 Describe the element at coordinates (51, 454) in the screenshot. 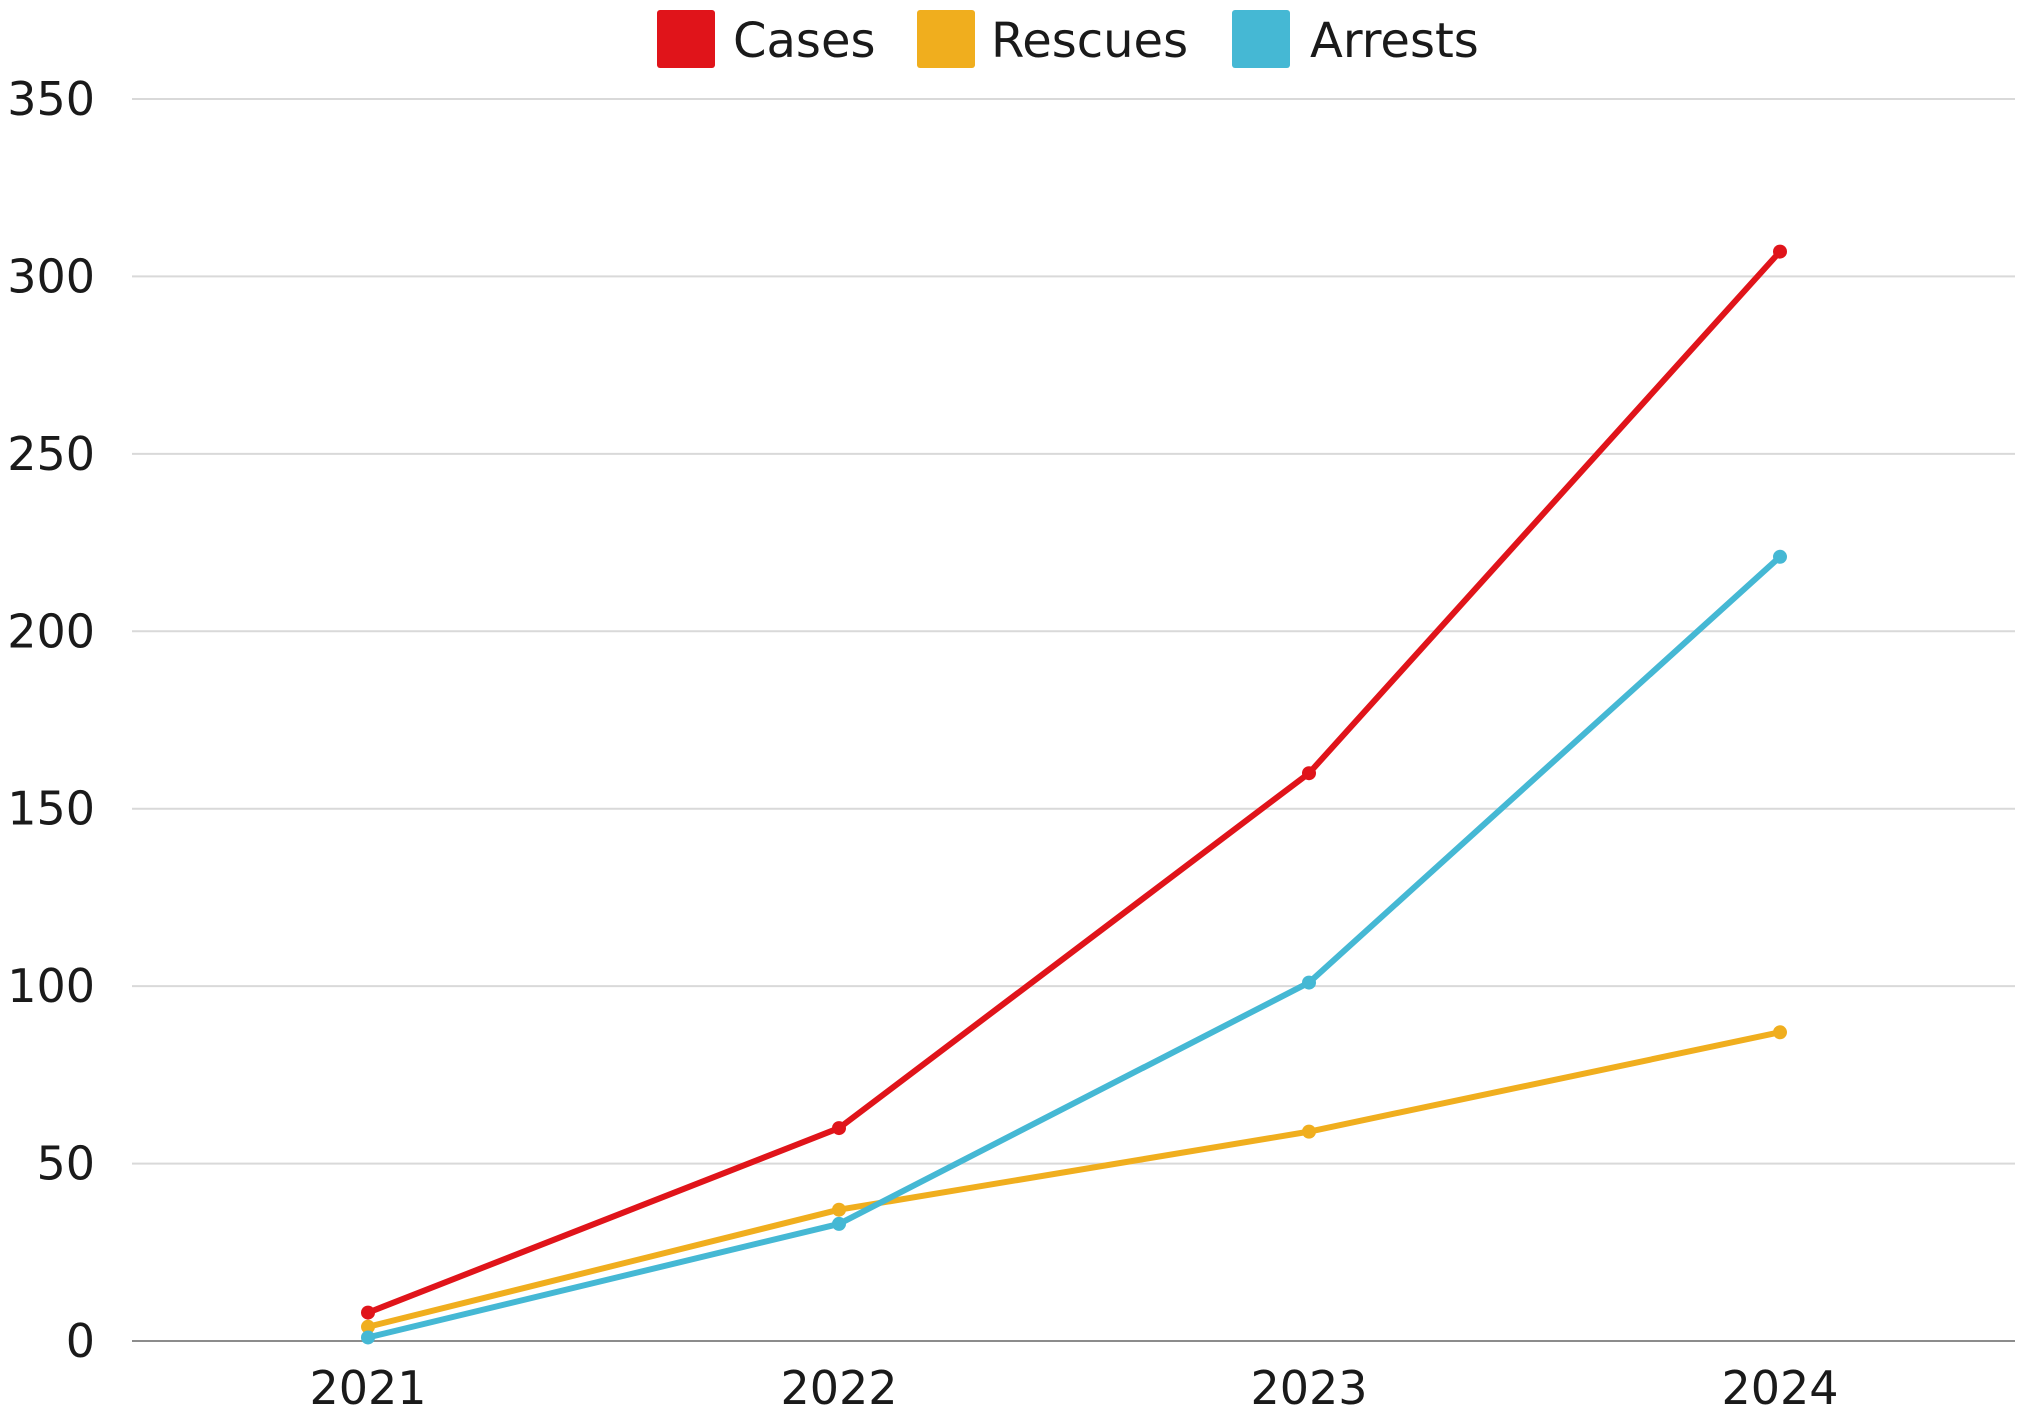

I see `y-tick-label: 250` at that location.